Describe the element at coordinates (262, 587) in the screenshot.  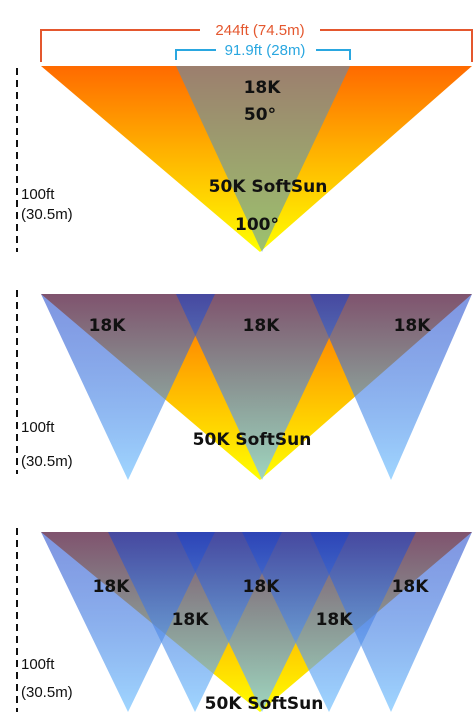
I see `light-18k-label-row1-center: 18K` at that location.